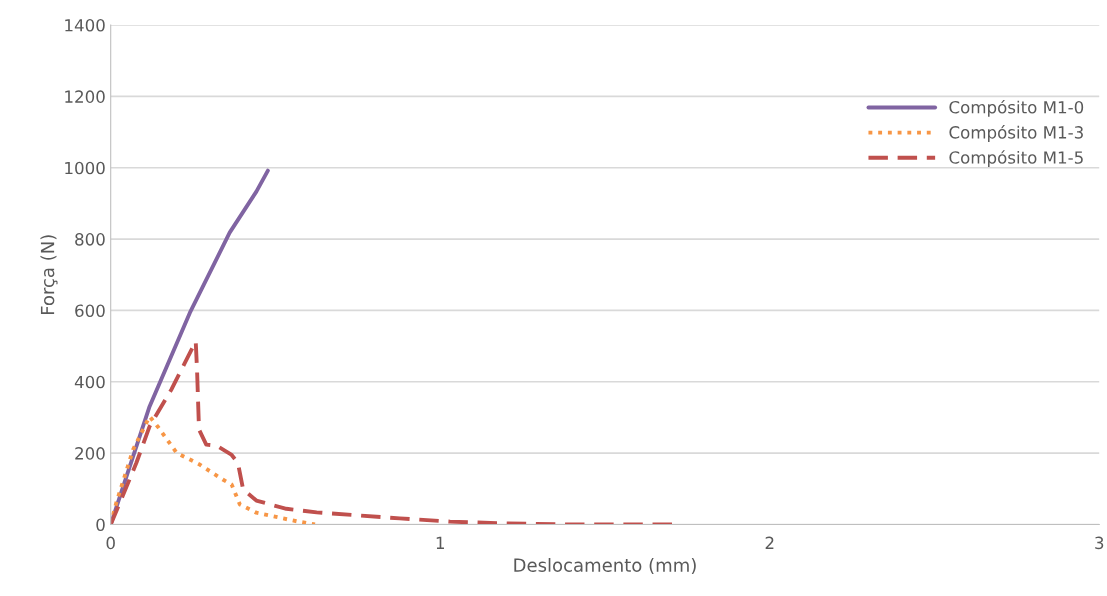 The width and height of the screenshot is (1107, 596). What do you see at coordinates (85, 25) in the screenshot?
I see `y-tick-label: 1400` at bounding box center [85, 25].